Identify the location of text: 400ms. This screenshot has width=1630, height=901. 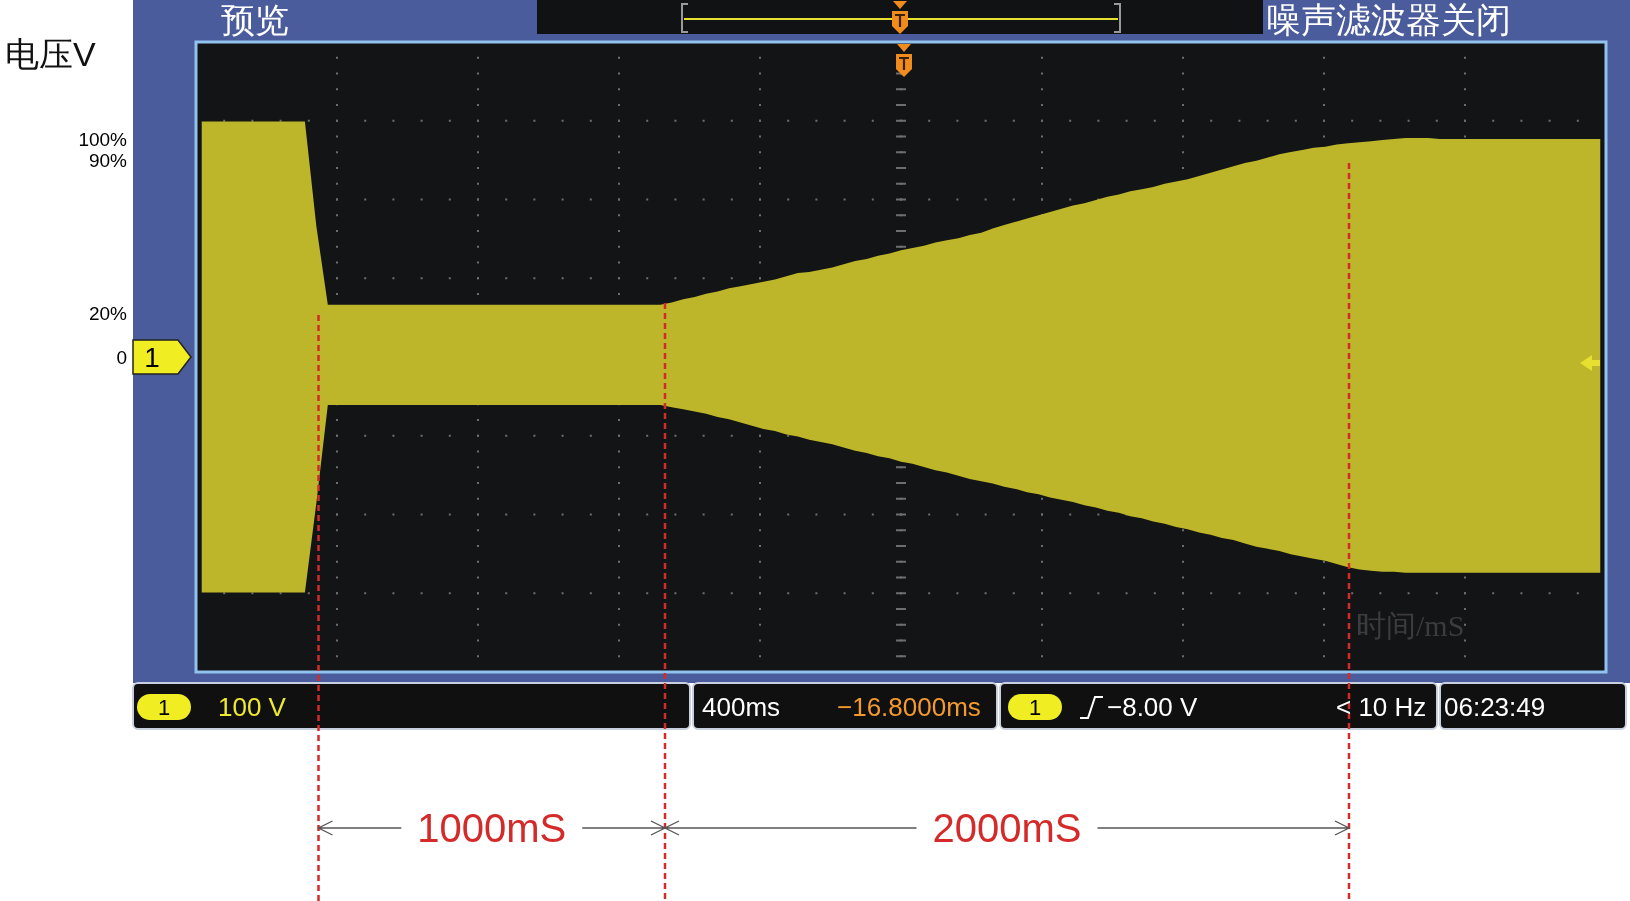
(741, 707).